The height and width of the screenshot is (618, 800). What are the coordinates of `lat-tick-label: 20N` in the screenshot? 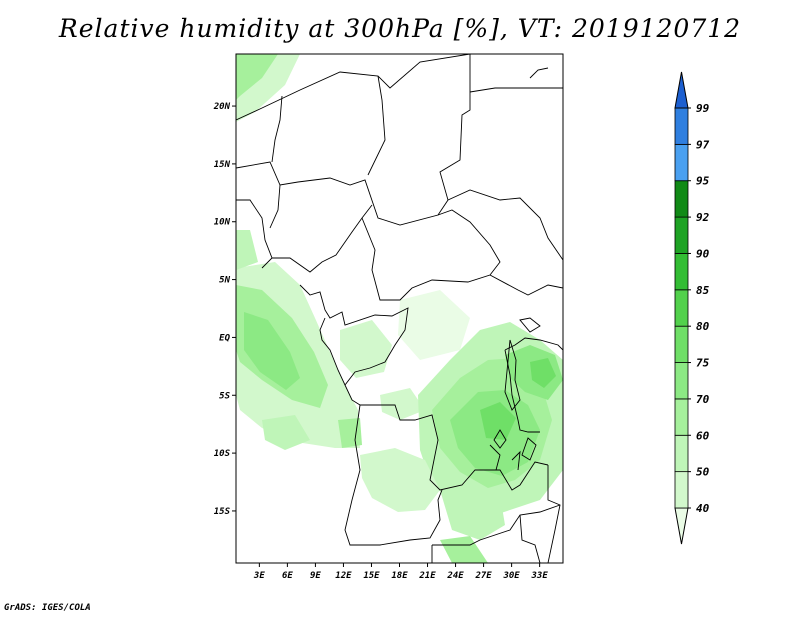 It's located at (222, 107).